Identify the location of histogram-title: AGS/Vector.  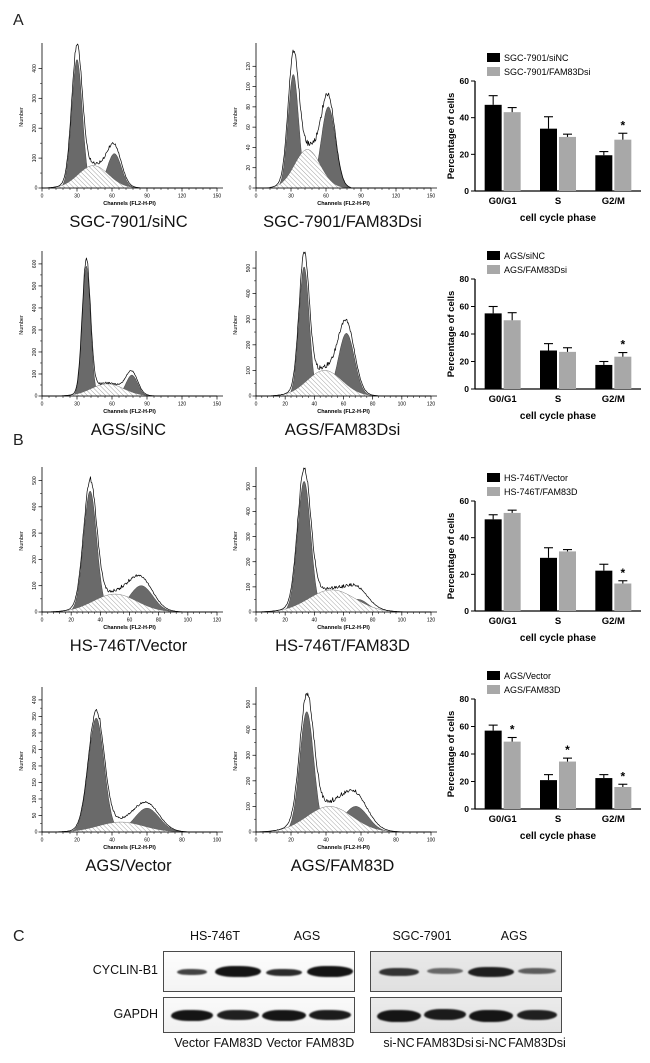
(128, 866).